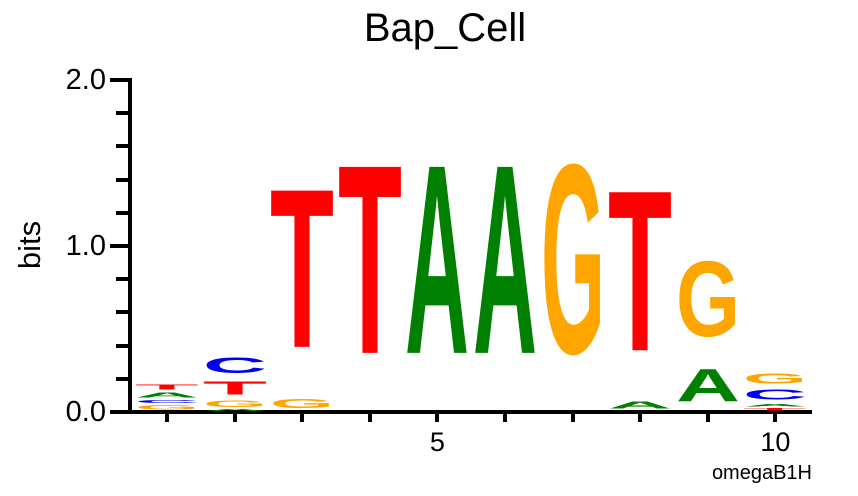 The height and width of the screenshot is (496, 858). I want to click on y-axis-line, so click(130, 246).